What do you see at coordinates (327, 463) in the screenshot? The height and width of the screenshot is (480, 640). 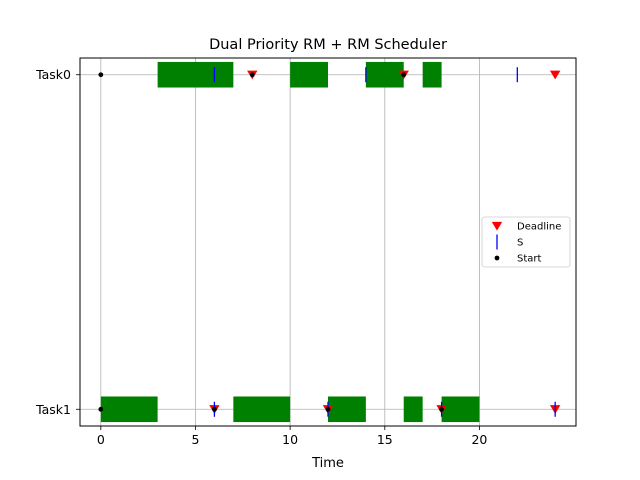 I see `x-axis-label: Time` at bounding box center [327, 463].